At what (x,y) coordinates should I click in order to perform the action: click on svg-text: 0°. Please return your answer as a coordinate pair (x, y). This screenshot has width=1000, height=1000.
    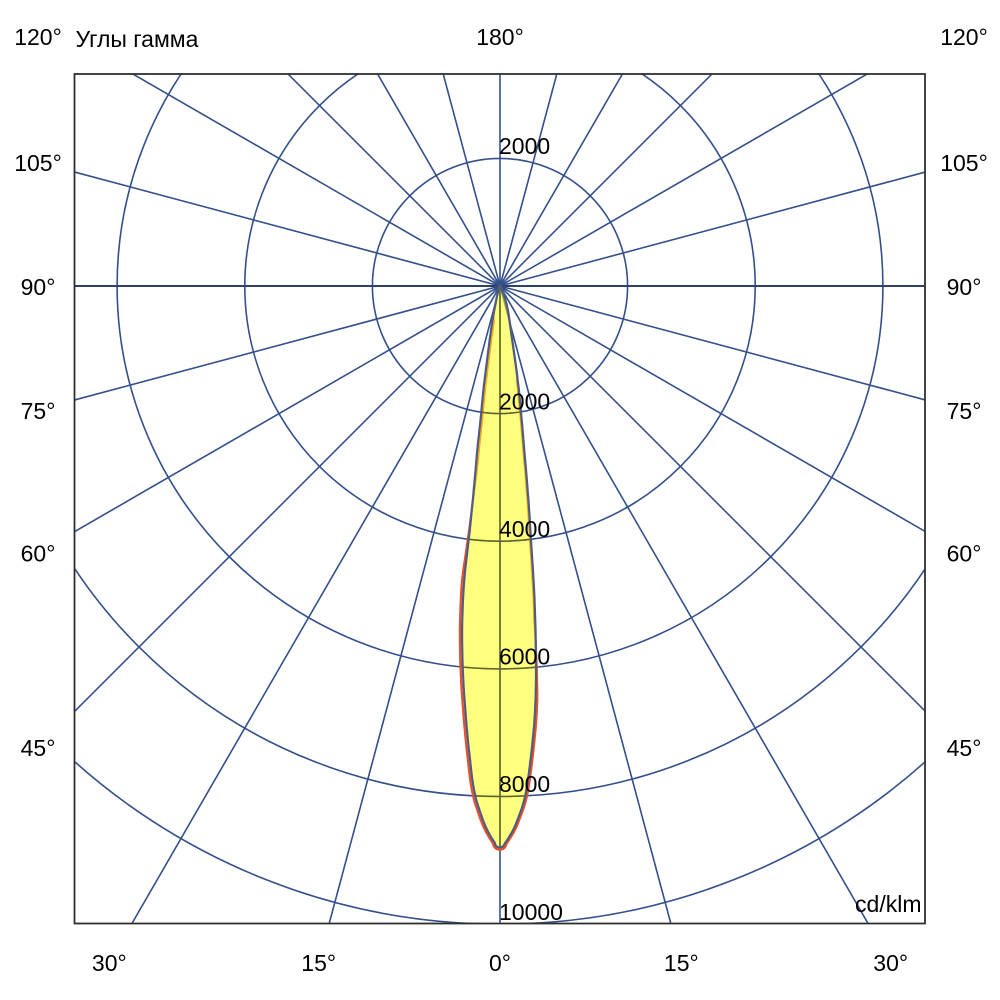
    Looking at the image, I should click on (500, 963).